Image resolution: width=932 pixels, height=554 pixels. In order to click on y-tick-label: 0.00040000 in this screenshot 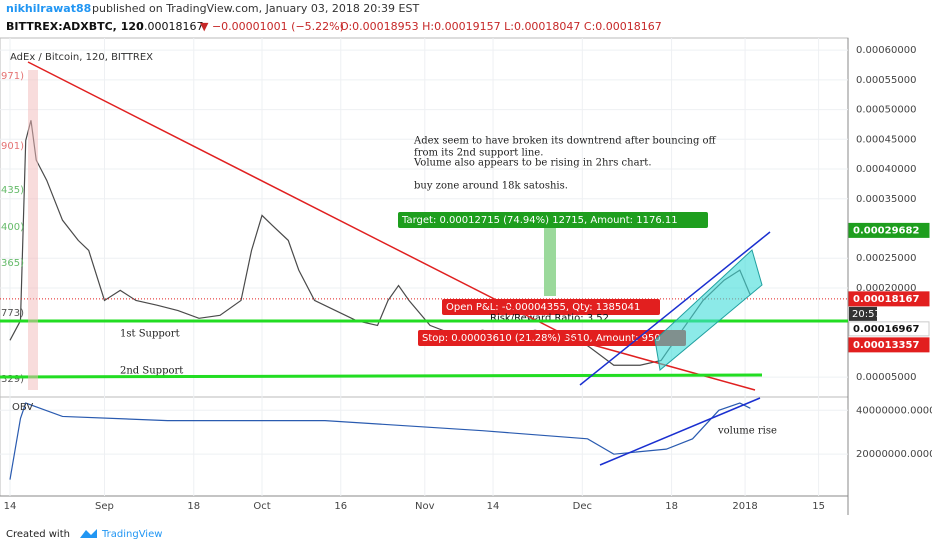, I will do `click(886, 169)`.